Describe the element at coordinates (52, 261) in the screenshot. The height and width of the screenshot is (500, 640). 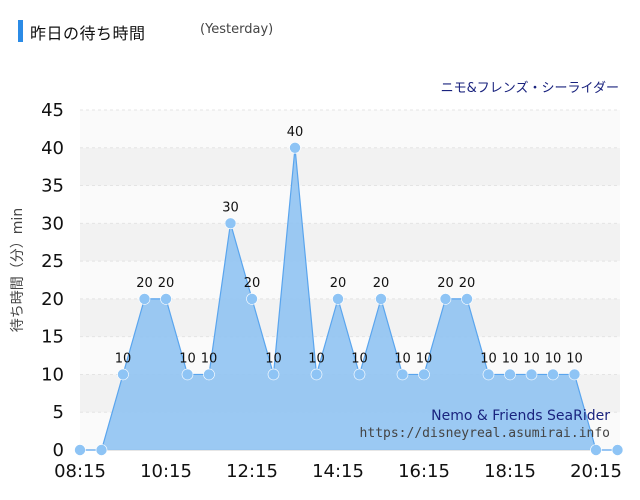
I see `y-tick-label: 25` at that location.